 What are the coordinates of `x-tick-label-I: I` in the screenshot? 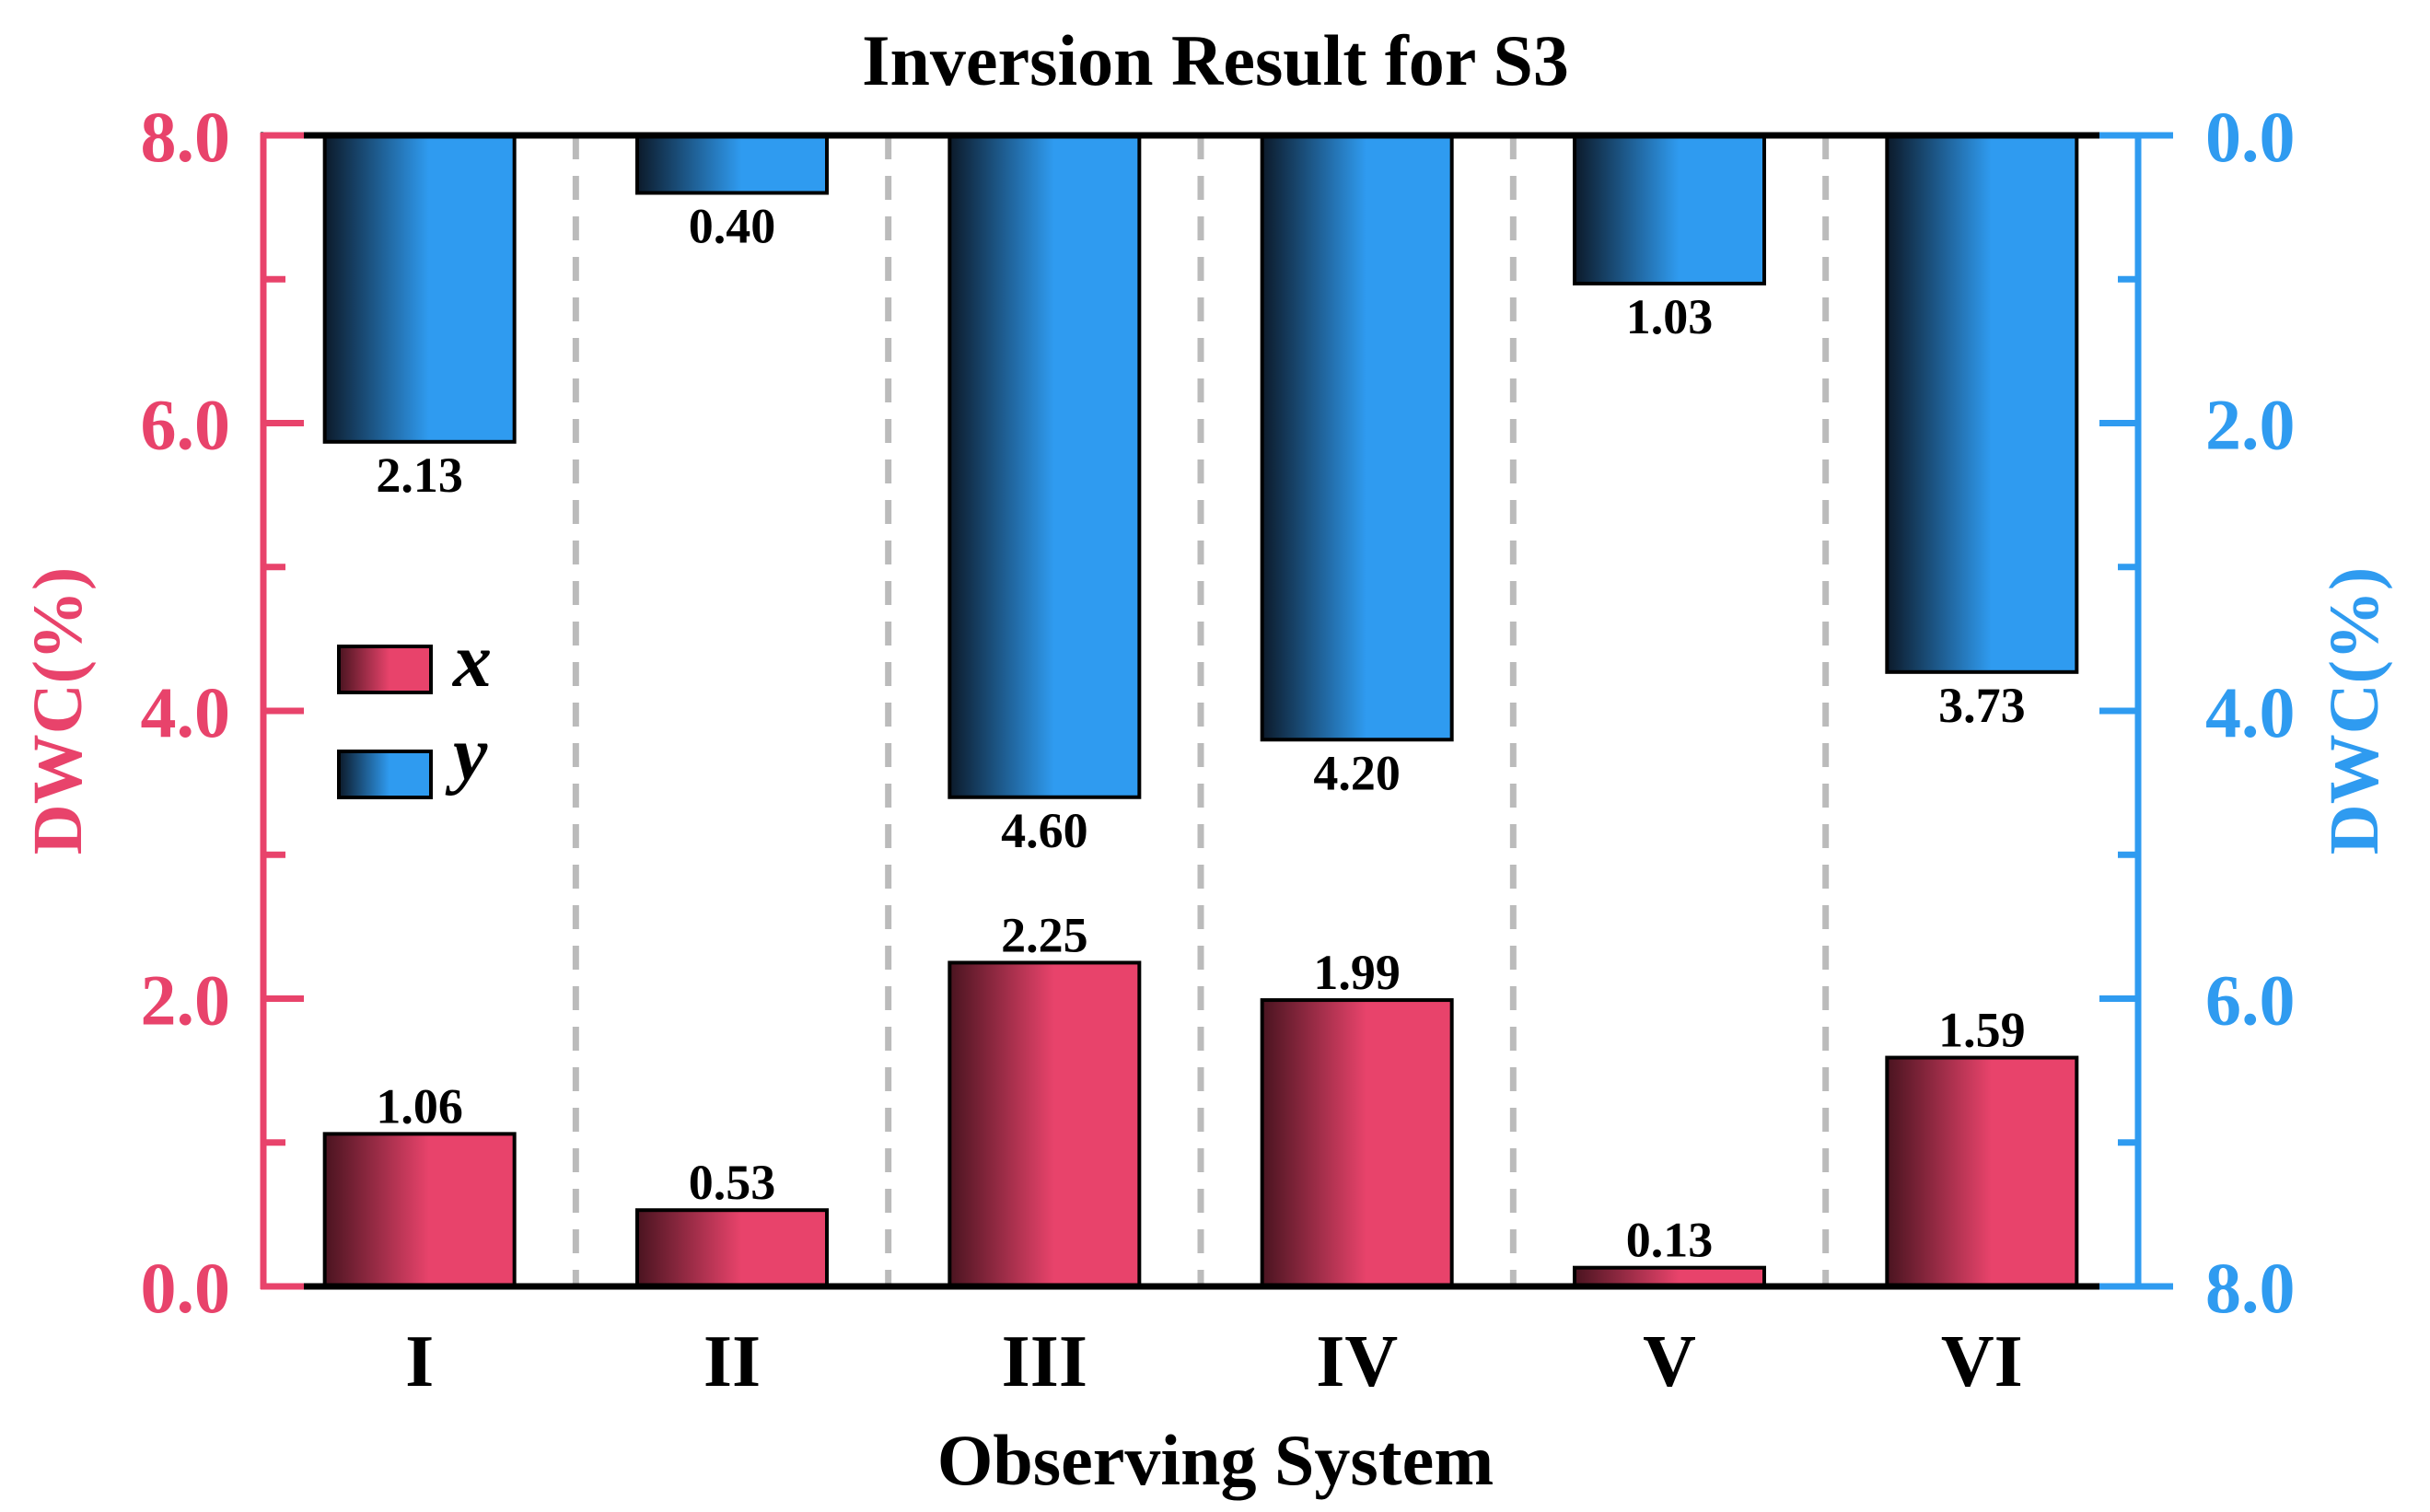 It's located at (419, 1361).